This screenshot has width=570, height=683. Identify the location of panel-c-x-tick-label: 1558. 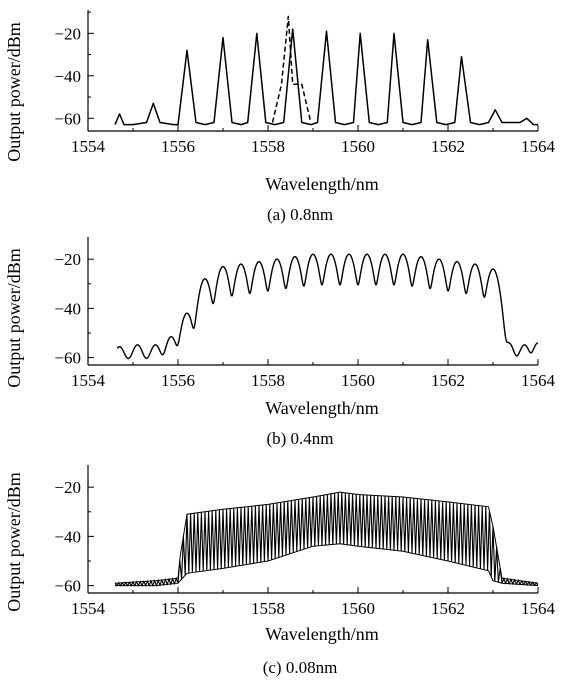
(268, 608).